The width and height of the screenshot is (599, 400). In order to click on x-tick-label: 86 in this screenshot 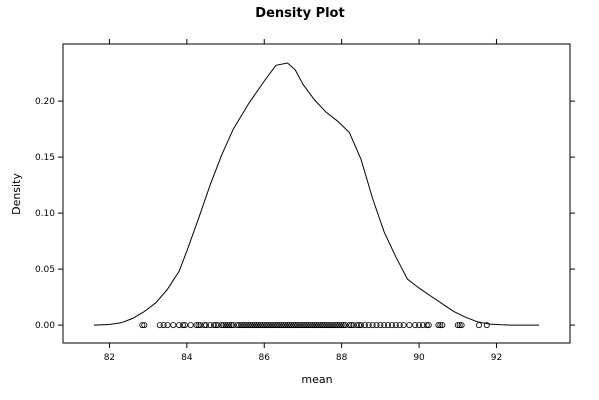, I will do `click(265, 358)`.